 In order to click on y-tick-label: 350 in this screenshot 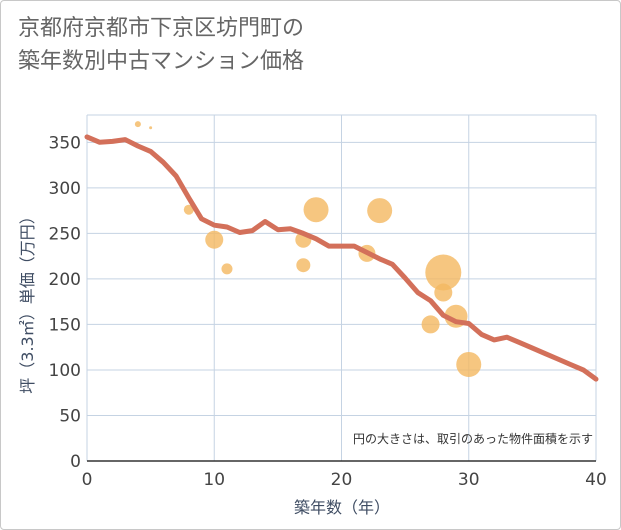, I will do `click(65, 143)`.